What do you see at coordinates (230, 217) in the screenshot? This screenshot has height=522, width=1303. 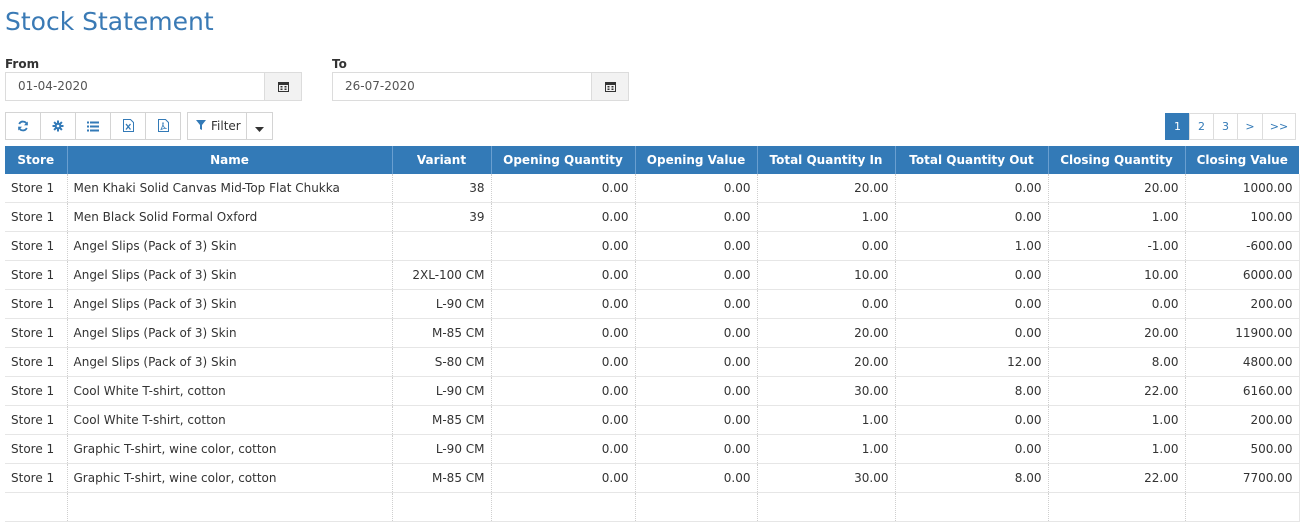 I see `name-cell: Men Black Solid Formal Oxford` at bounding box center [230, 217].